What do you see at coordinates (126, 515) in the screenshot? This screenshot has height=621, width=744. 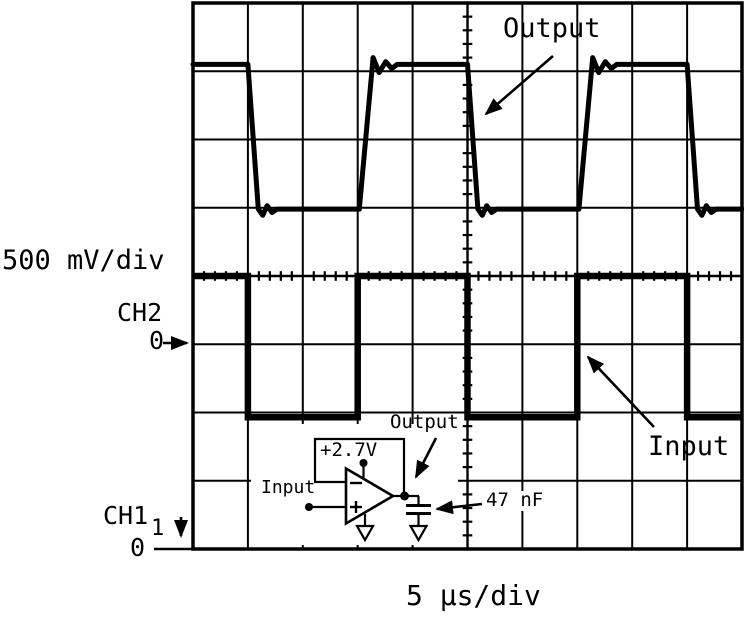 I see `ch1-label: CH1` at bounding box center [126, 515].